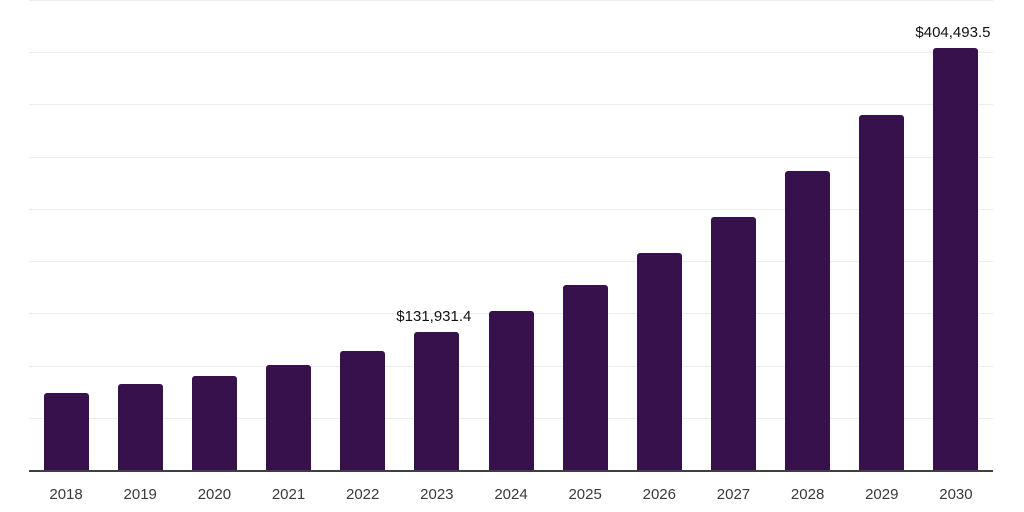 Image resolution: width=1024 pixels, height=512 pixels. Describe the element at coordinates (511, 471) in the screenshot. I see `x-axis-line` at that location.